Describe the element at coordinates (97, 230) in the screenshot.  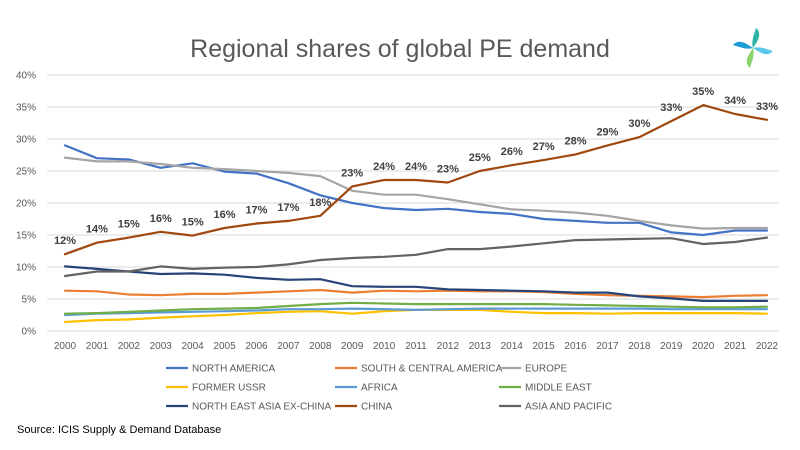
I see `data-label: 14%` at that location.